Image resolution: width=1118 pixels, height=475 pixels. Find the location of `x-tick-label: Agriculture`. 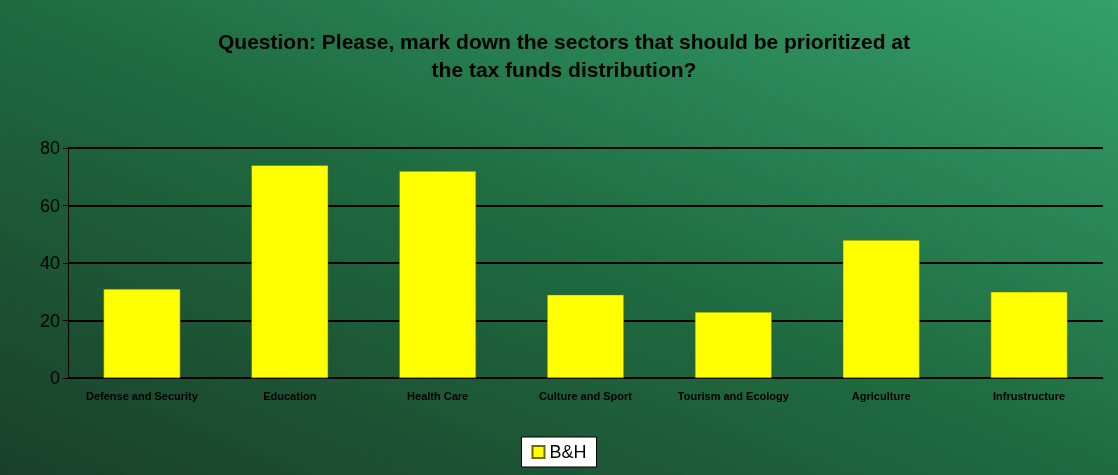

x-tick-label: Agriculture is located at coordinates (881, 395).